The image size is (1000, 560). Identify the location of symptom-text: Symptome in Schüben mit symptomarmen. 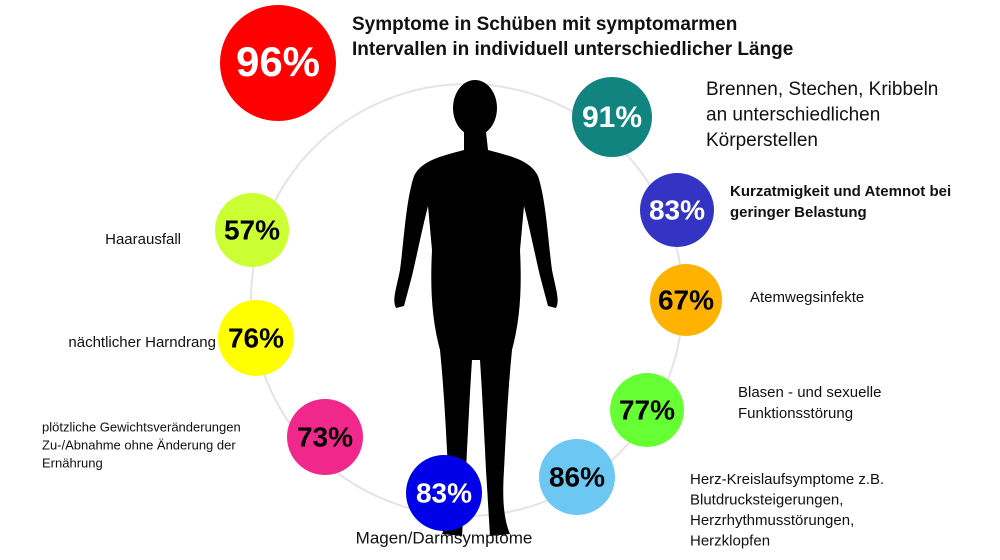
(544, 24).